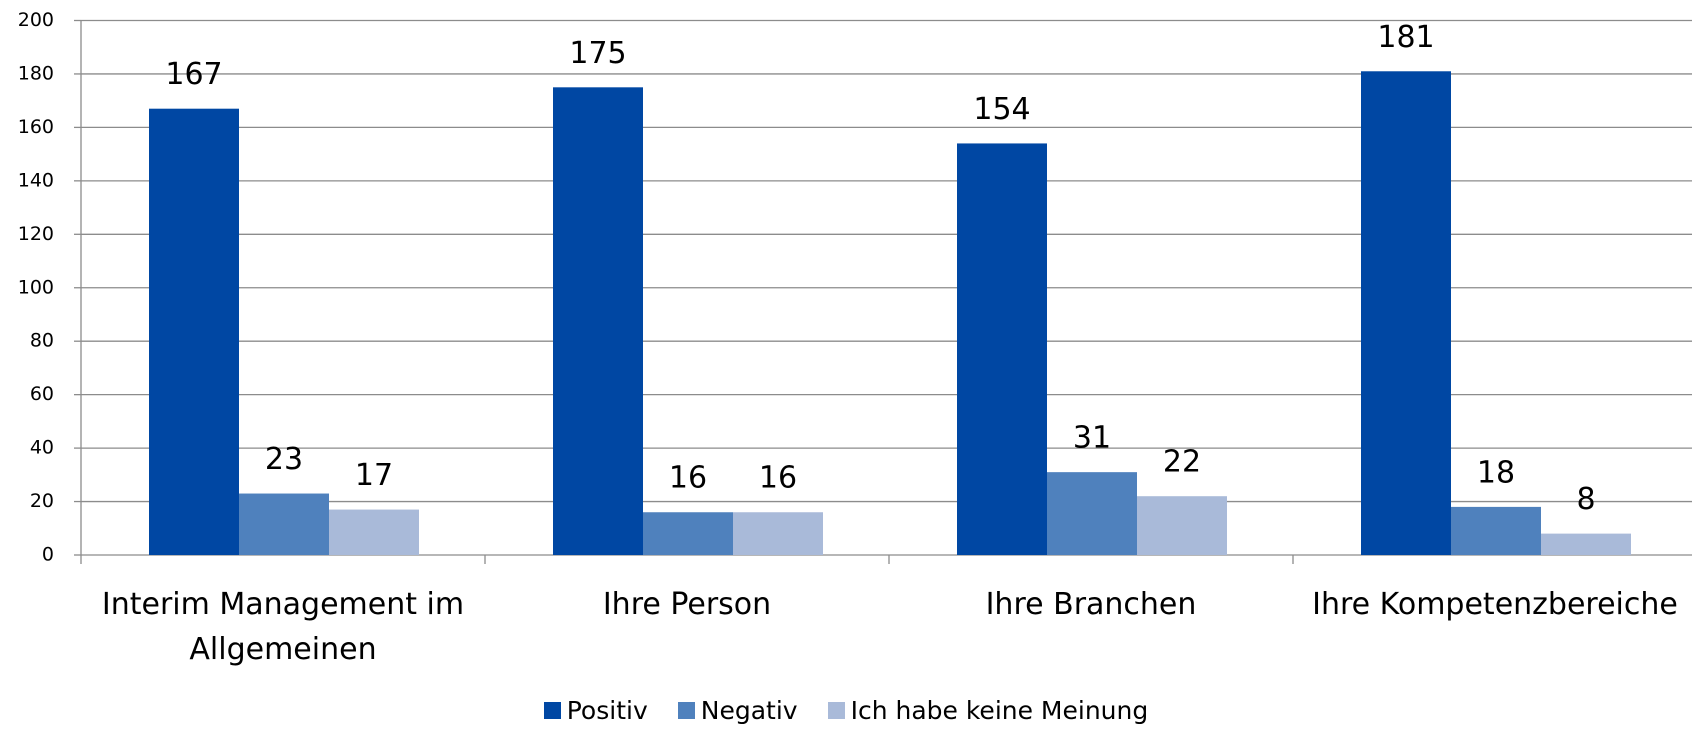  I want to click on y-tick-label: 0, so click(48, 555).